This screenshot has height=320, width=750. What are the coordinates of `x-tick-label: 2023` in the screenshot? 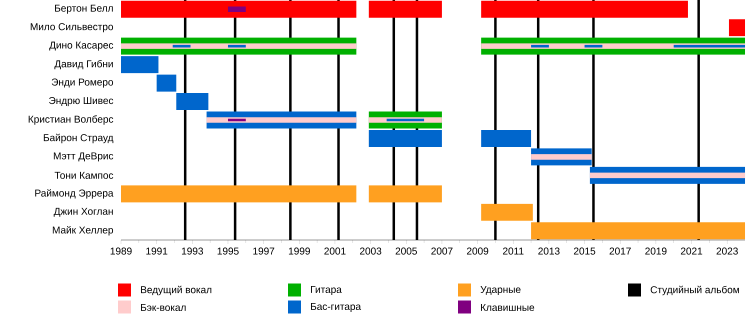 It's located at (727, 251).